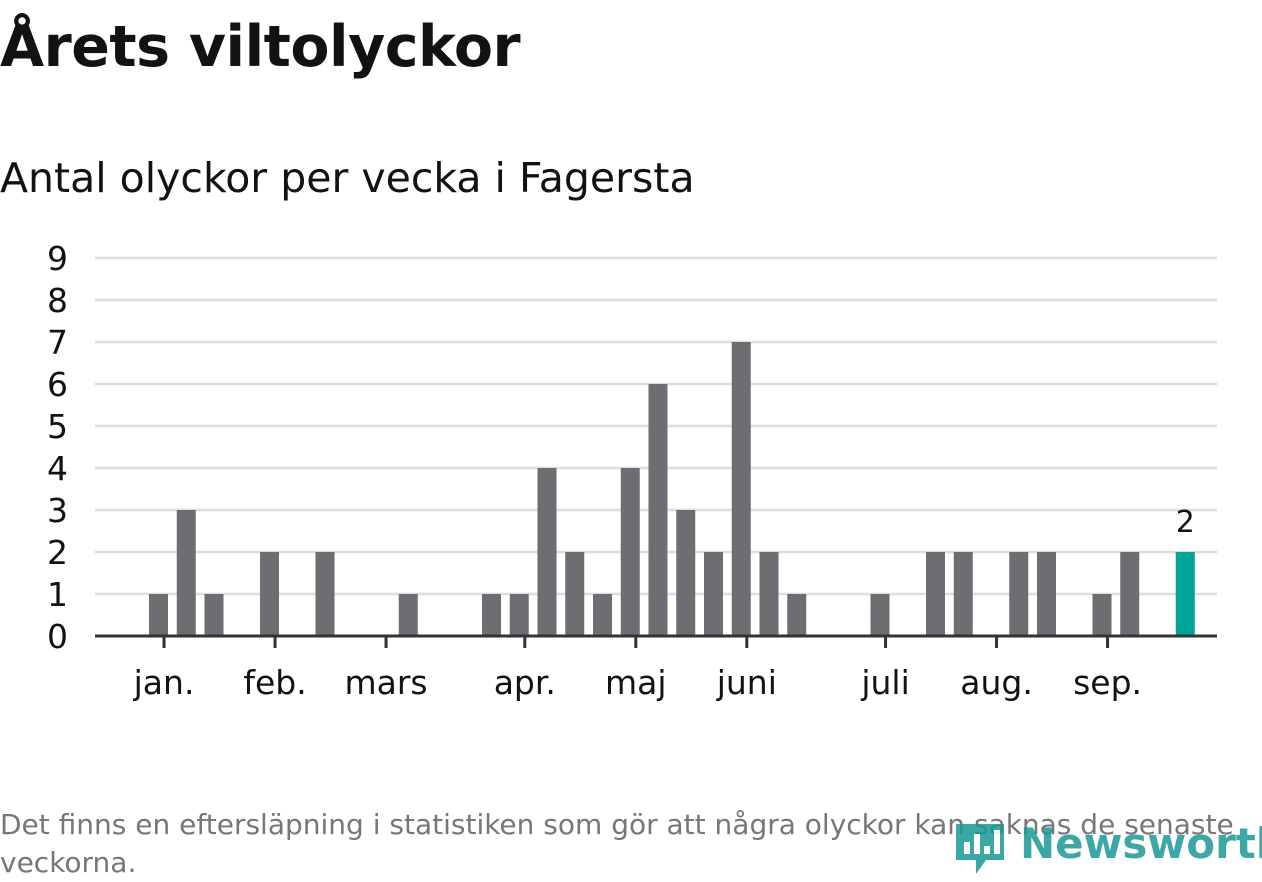 The image size is (1262, 882). I want to click on y-tick-label: 5, so click(57, 426).